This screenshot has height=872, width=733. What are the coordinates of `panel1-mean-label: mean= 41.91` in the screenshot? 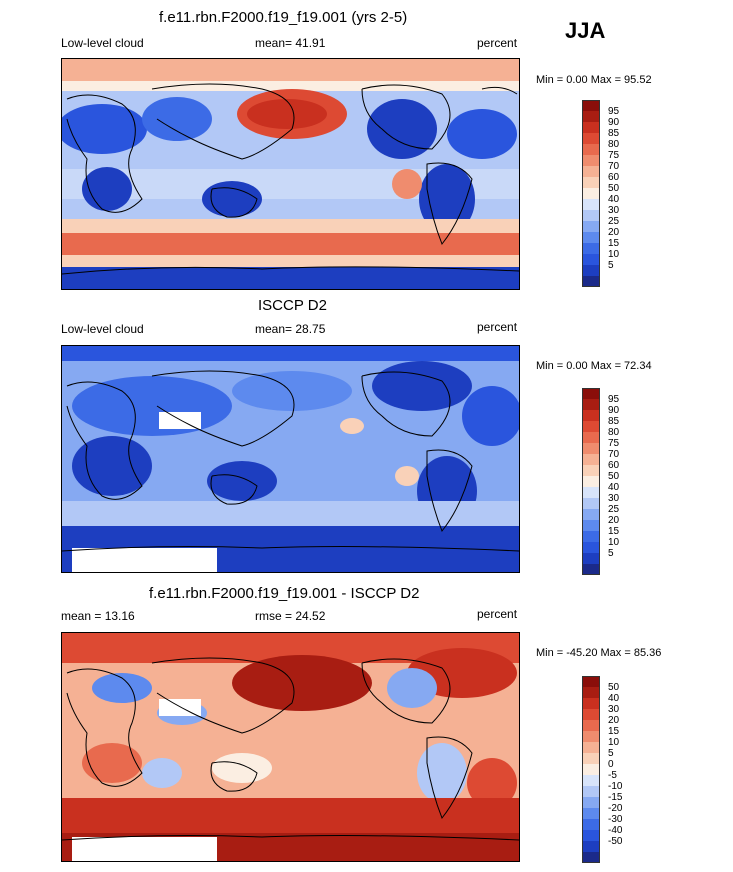 It's located at (290, 43).